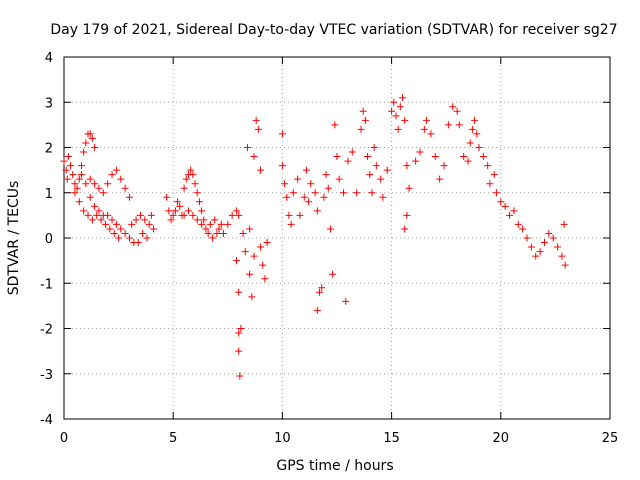 This screenshot has height=480, width=640. Describe the element at coordinates (49, 58) in the screenshot. I see `y-tick-label: 4` at that location.